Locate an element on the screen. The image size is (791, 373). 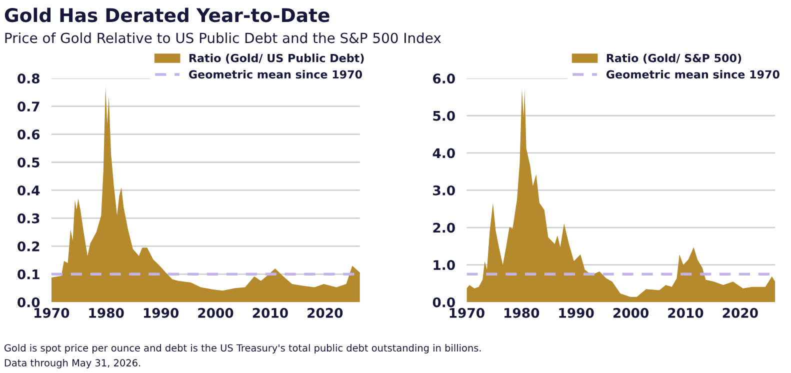
y-tick-label: 1.0 is located at coordinates (444, 265).